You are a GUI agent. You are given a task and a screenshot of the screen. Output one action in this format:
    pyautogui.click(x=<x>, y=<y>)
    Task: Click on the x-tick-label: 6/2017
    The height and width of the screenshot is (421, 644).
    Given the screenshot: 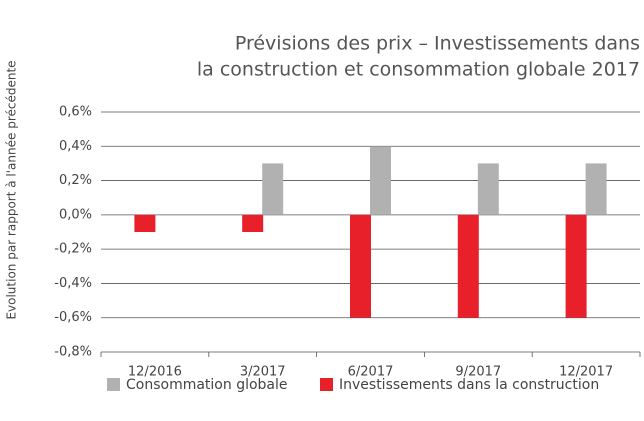 What is the action you would take?
    pyautogui.click(x=371, y=372)
    